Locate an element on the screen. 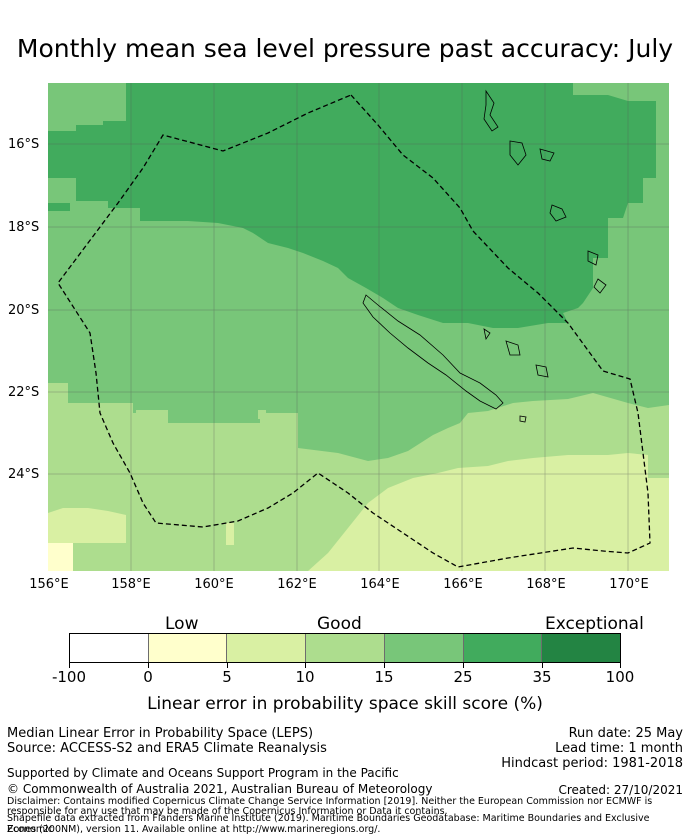  lat-label: 22°S is located at coordinates (24, 392).